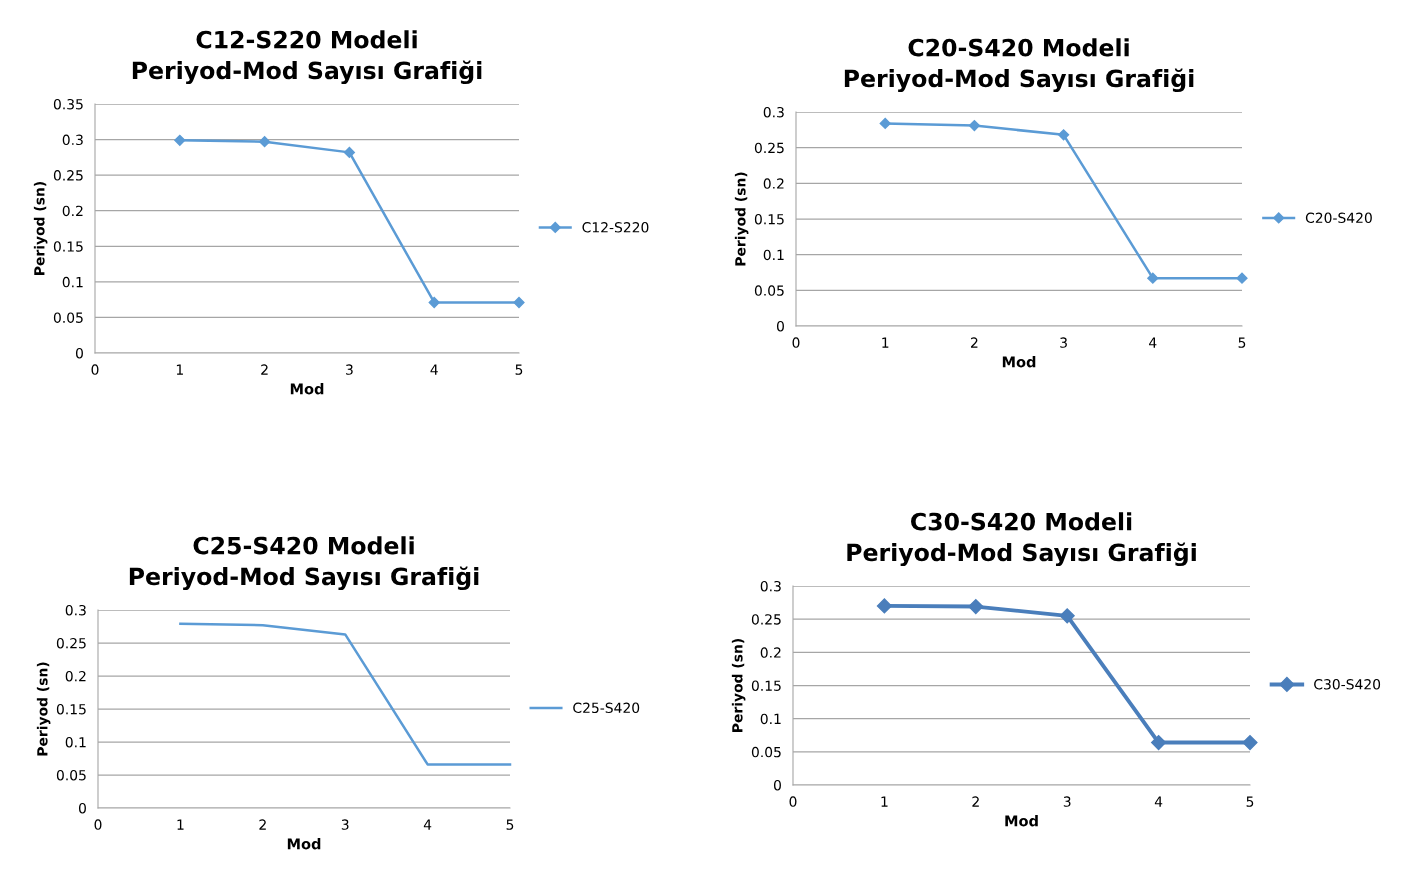 The width and height of the screenshot is (1413, 878). Describe the element at coordinates (1019, 65) in the screenshot. I see `chart-title: C20-S420 Modeli Periyod-Mod Sayısı Grafiği` at that location.